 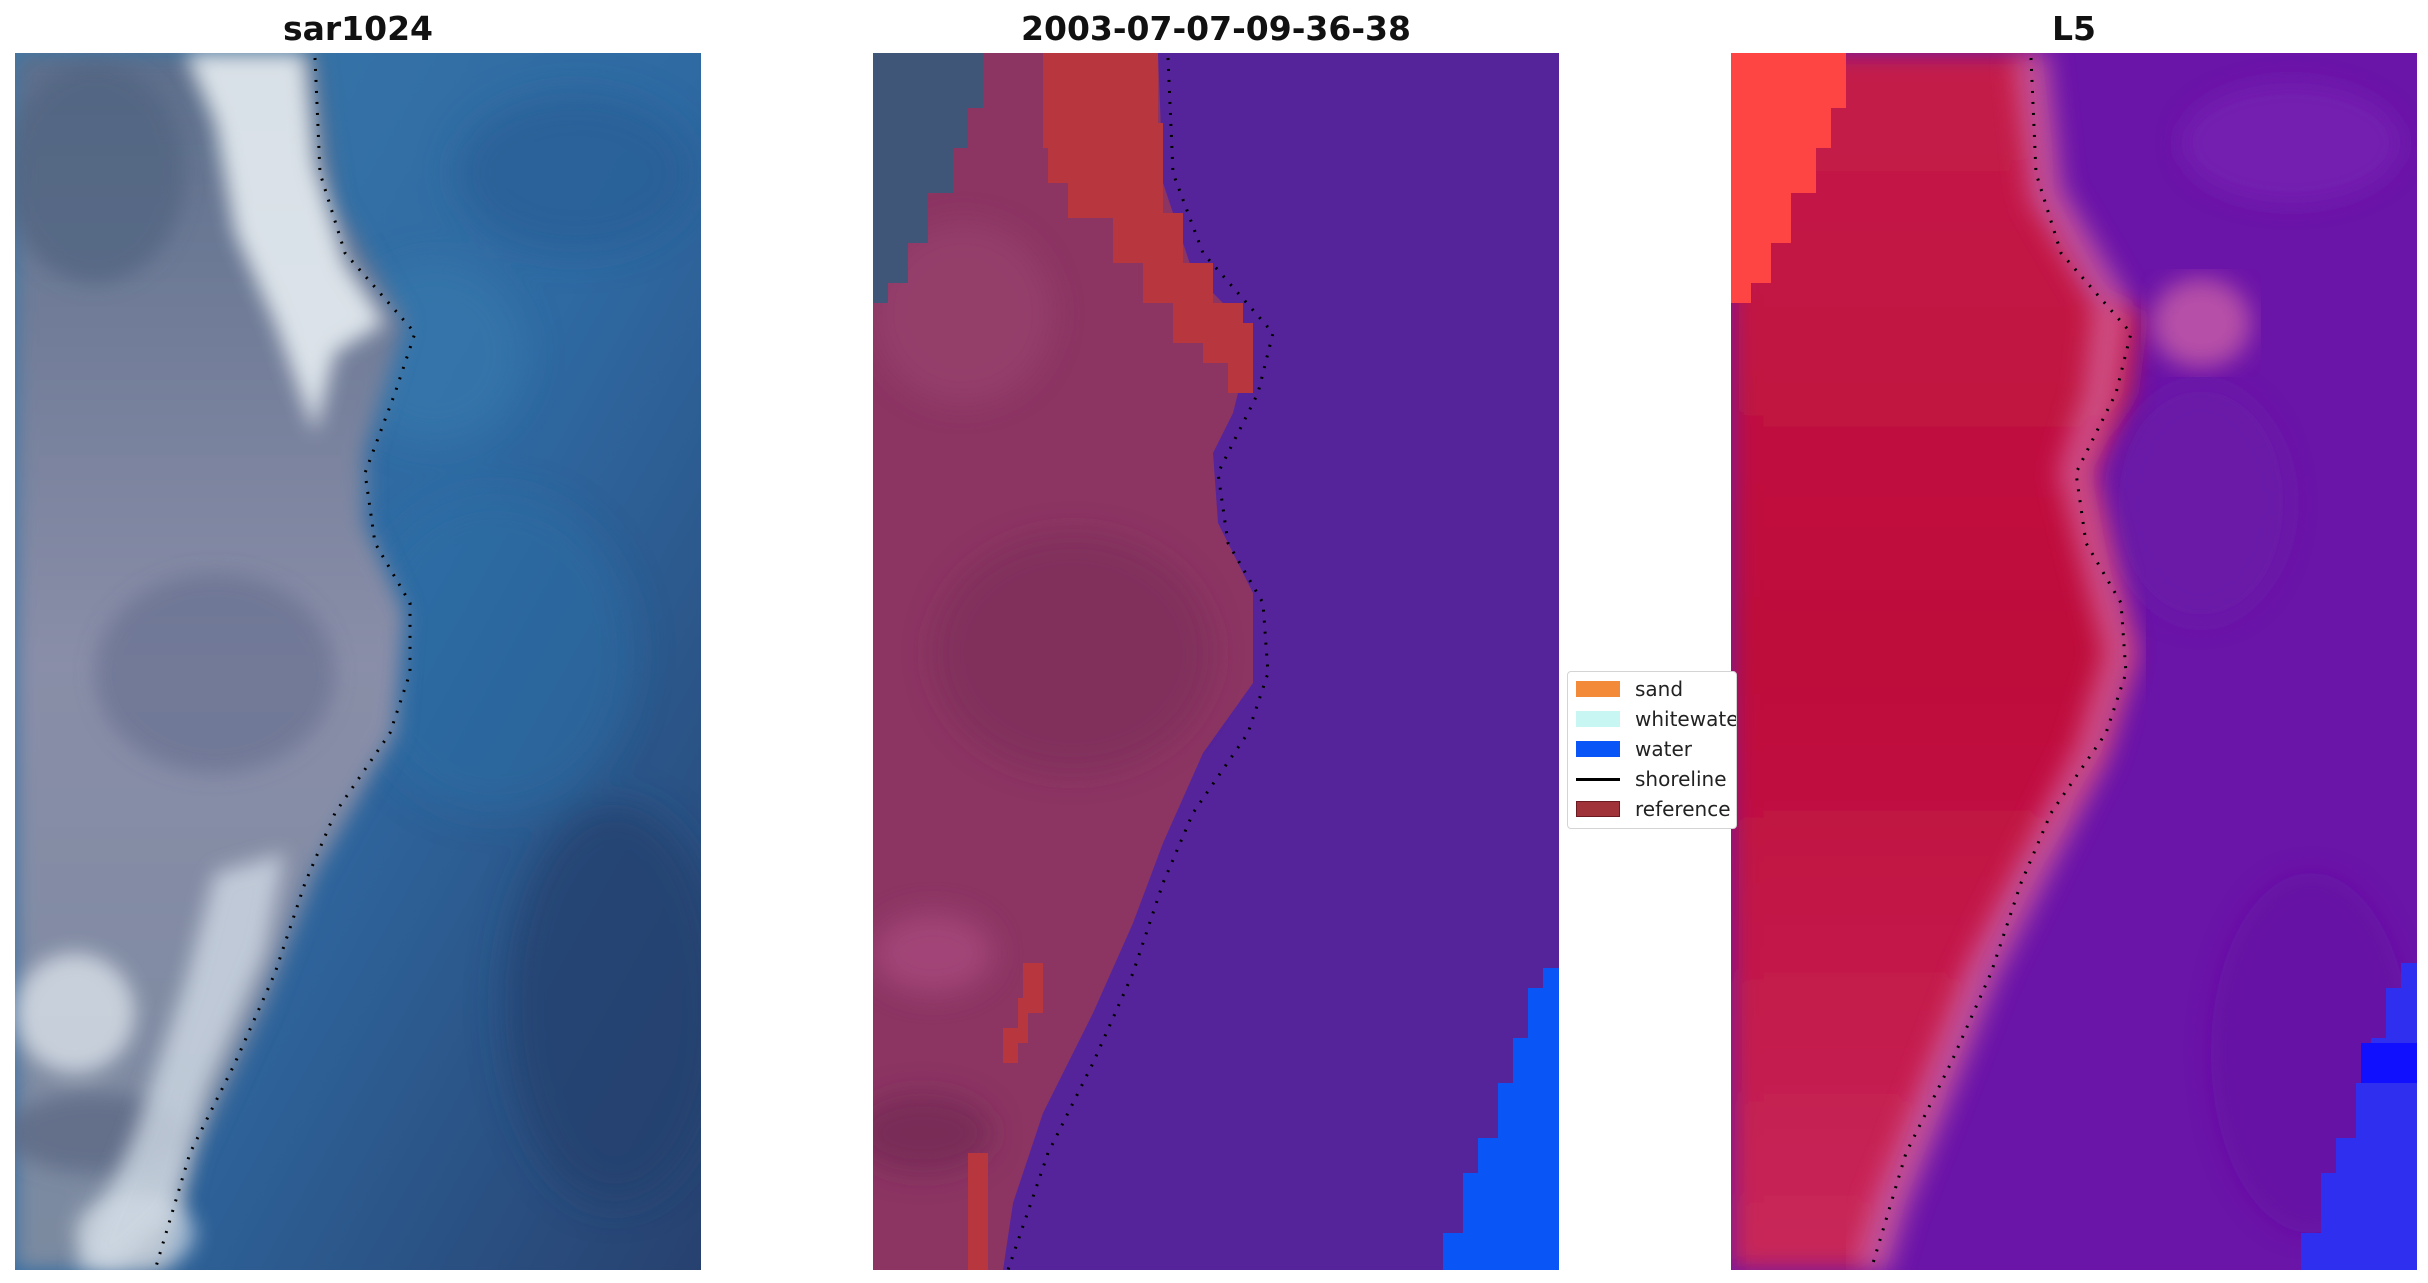 I want to click on legend-item-water: water, so click(x=1630, y=749).